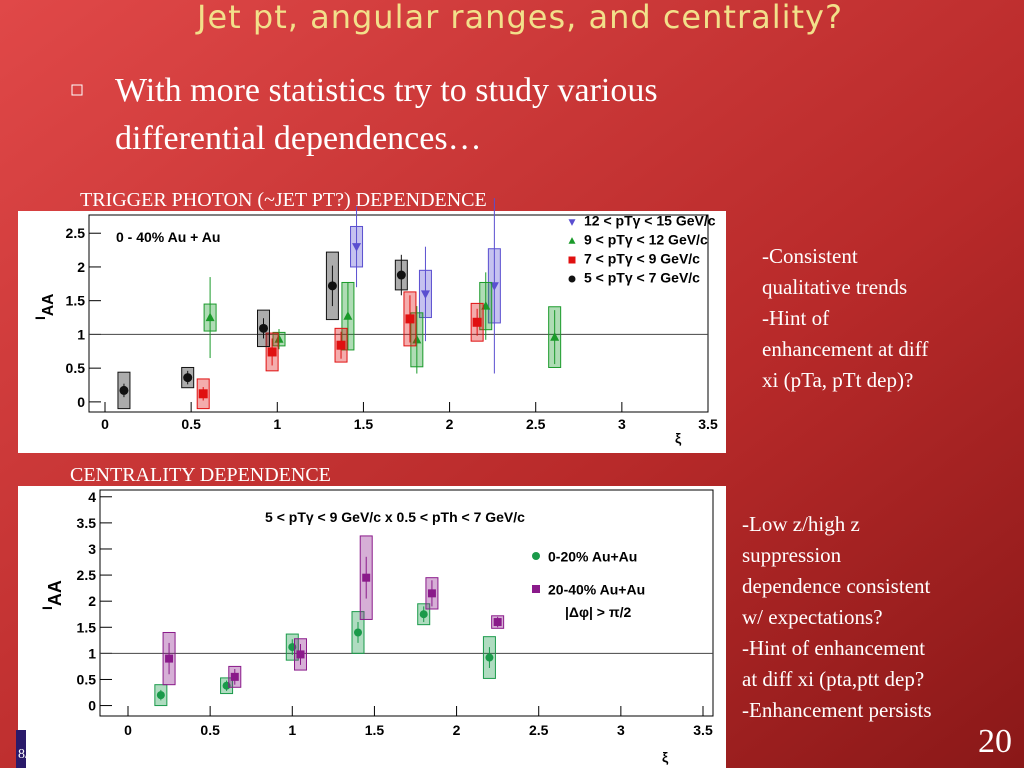  Describe the element at coordinates (837, 710) in the screenshot. I see `note-line: -Enhancement persists` at that location.